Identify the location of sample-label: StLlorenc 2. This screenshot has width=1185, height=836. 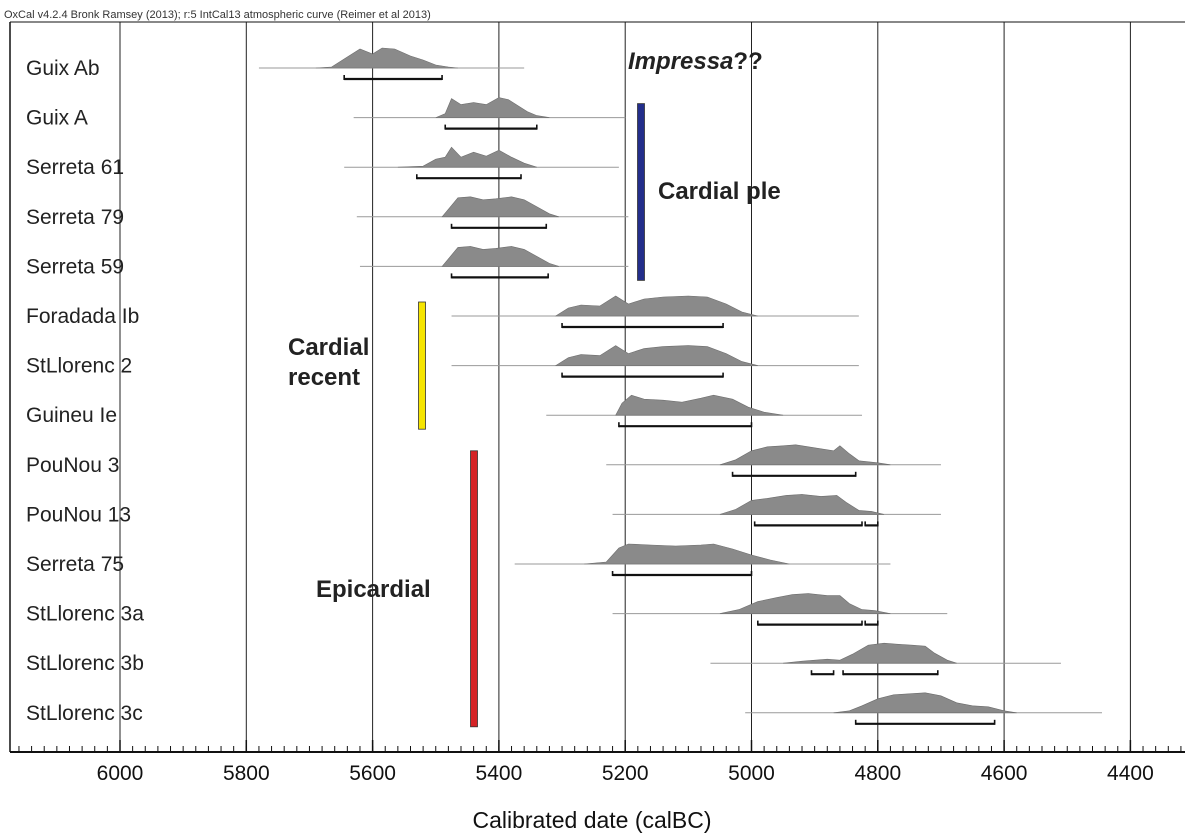
(79, 366).